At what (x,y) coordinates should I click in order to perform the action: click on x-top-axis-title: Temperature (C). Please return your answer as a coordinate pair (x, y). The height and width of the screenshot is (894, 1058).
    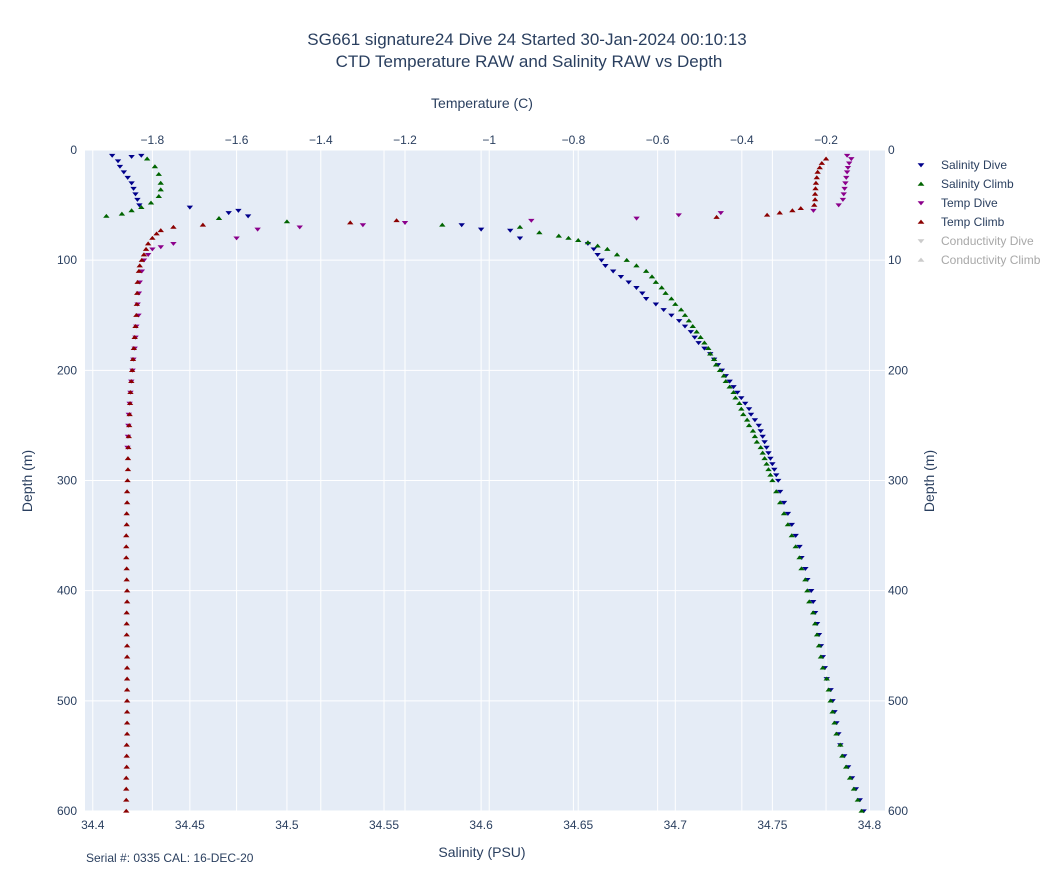
    Looking at the image, I should click on (482, 103).